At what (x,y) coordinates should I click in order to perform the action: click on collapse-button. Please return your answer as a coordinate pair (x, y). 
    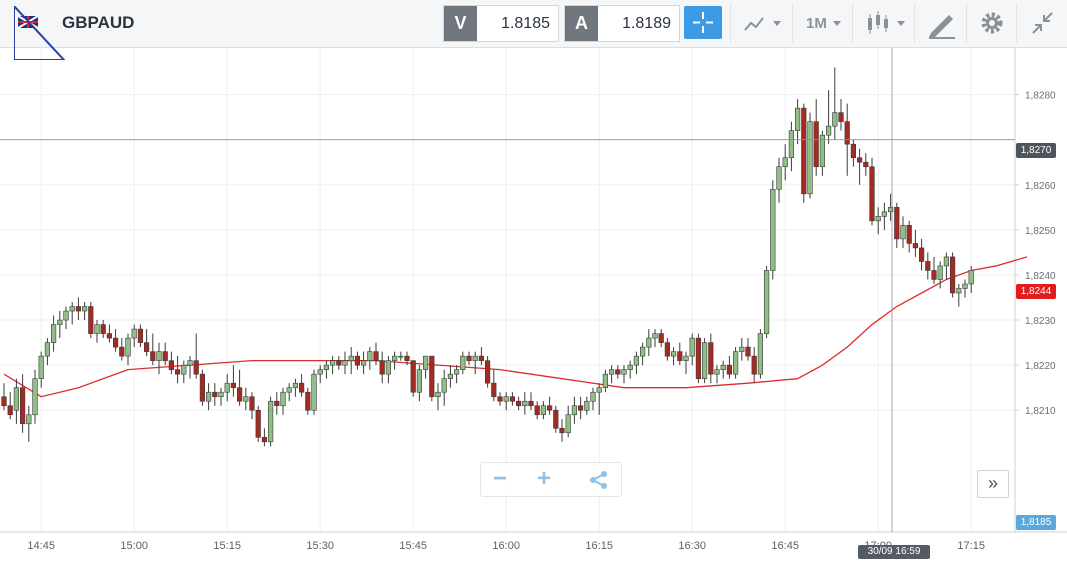
    Looking at the image, I should click on (1041, 23).